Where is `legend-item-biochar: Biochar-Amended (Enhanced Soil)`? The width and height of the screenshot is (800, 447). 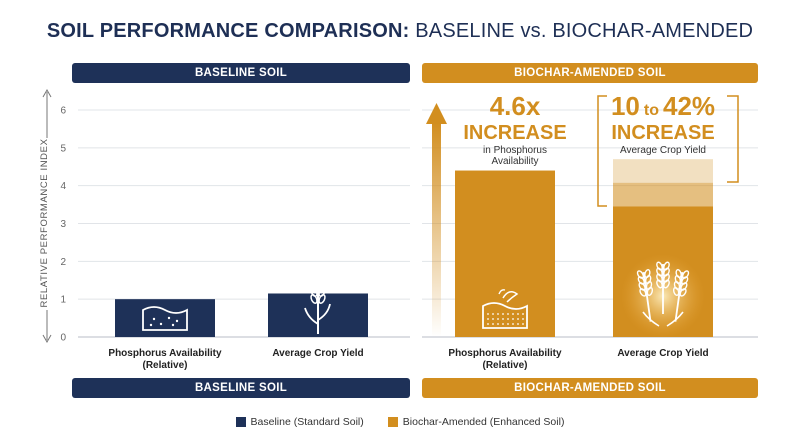 legend-item-biochar: Biochar-Amended (Enhanced Soil) is located at coordinates (476, 422).